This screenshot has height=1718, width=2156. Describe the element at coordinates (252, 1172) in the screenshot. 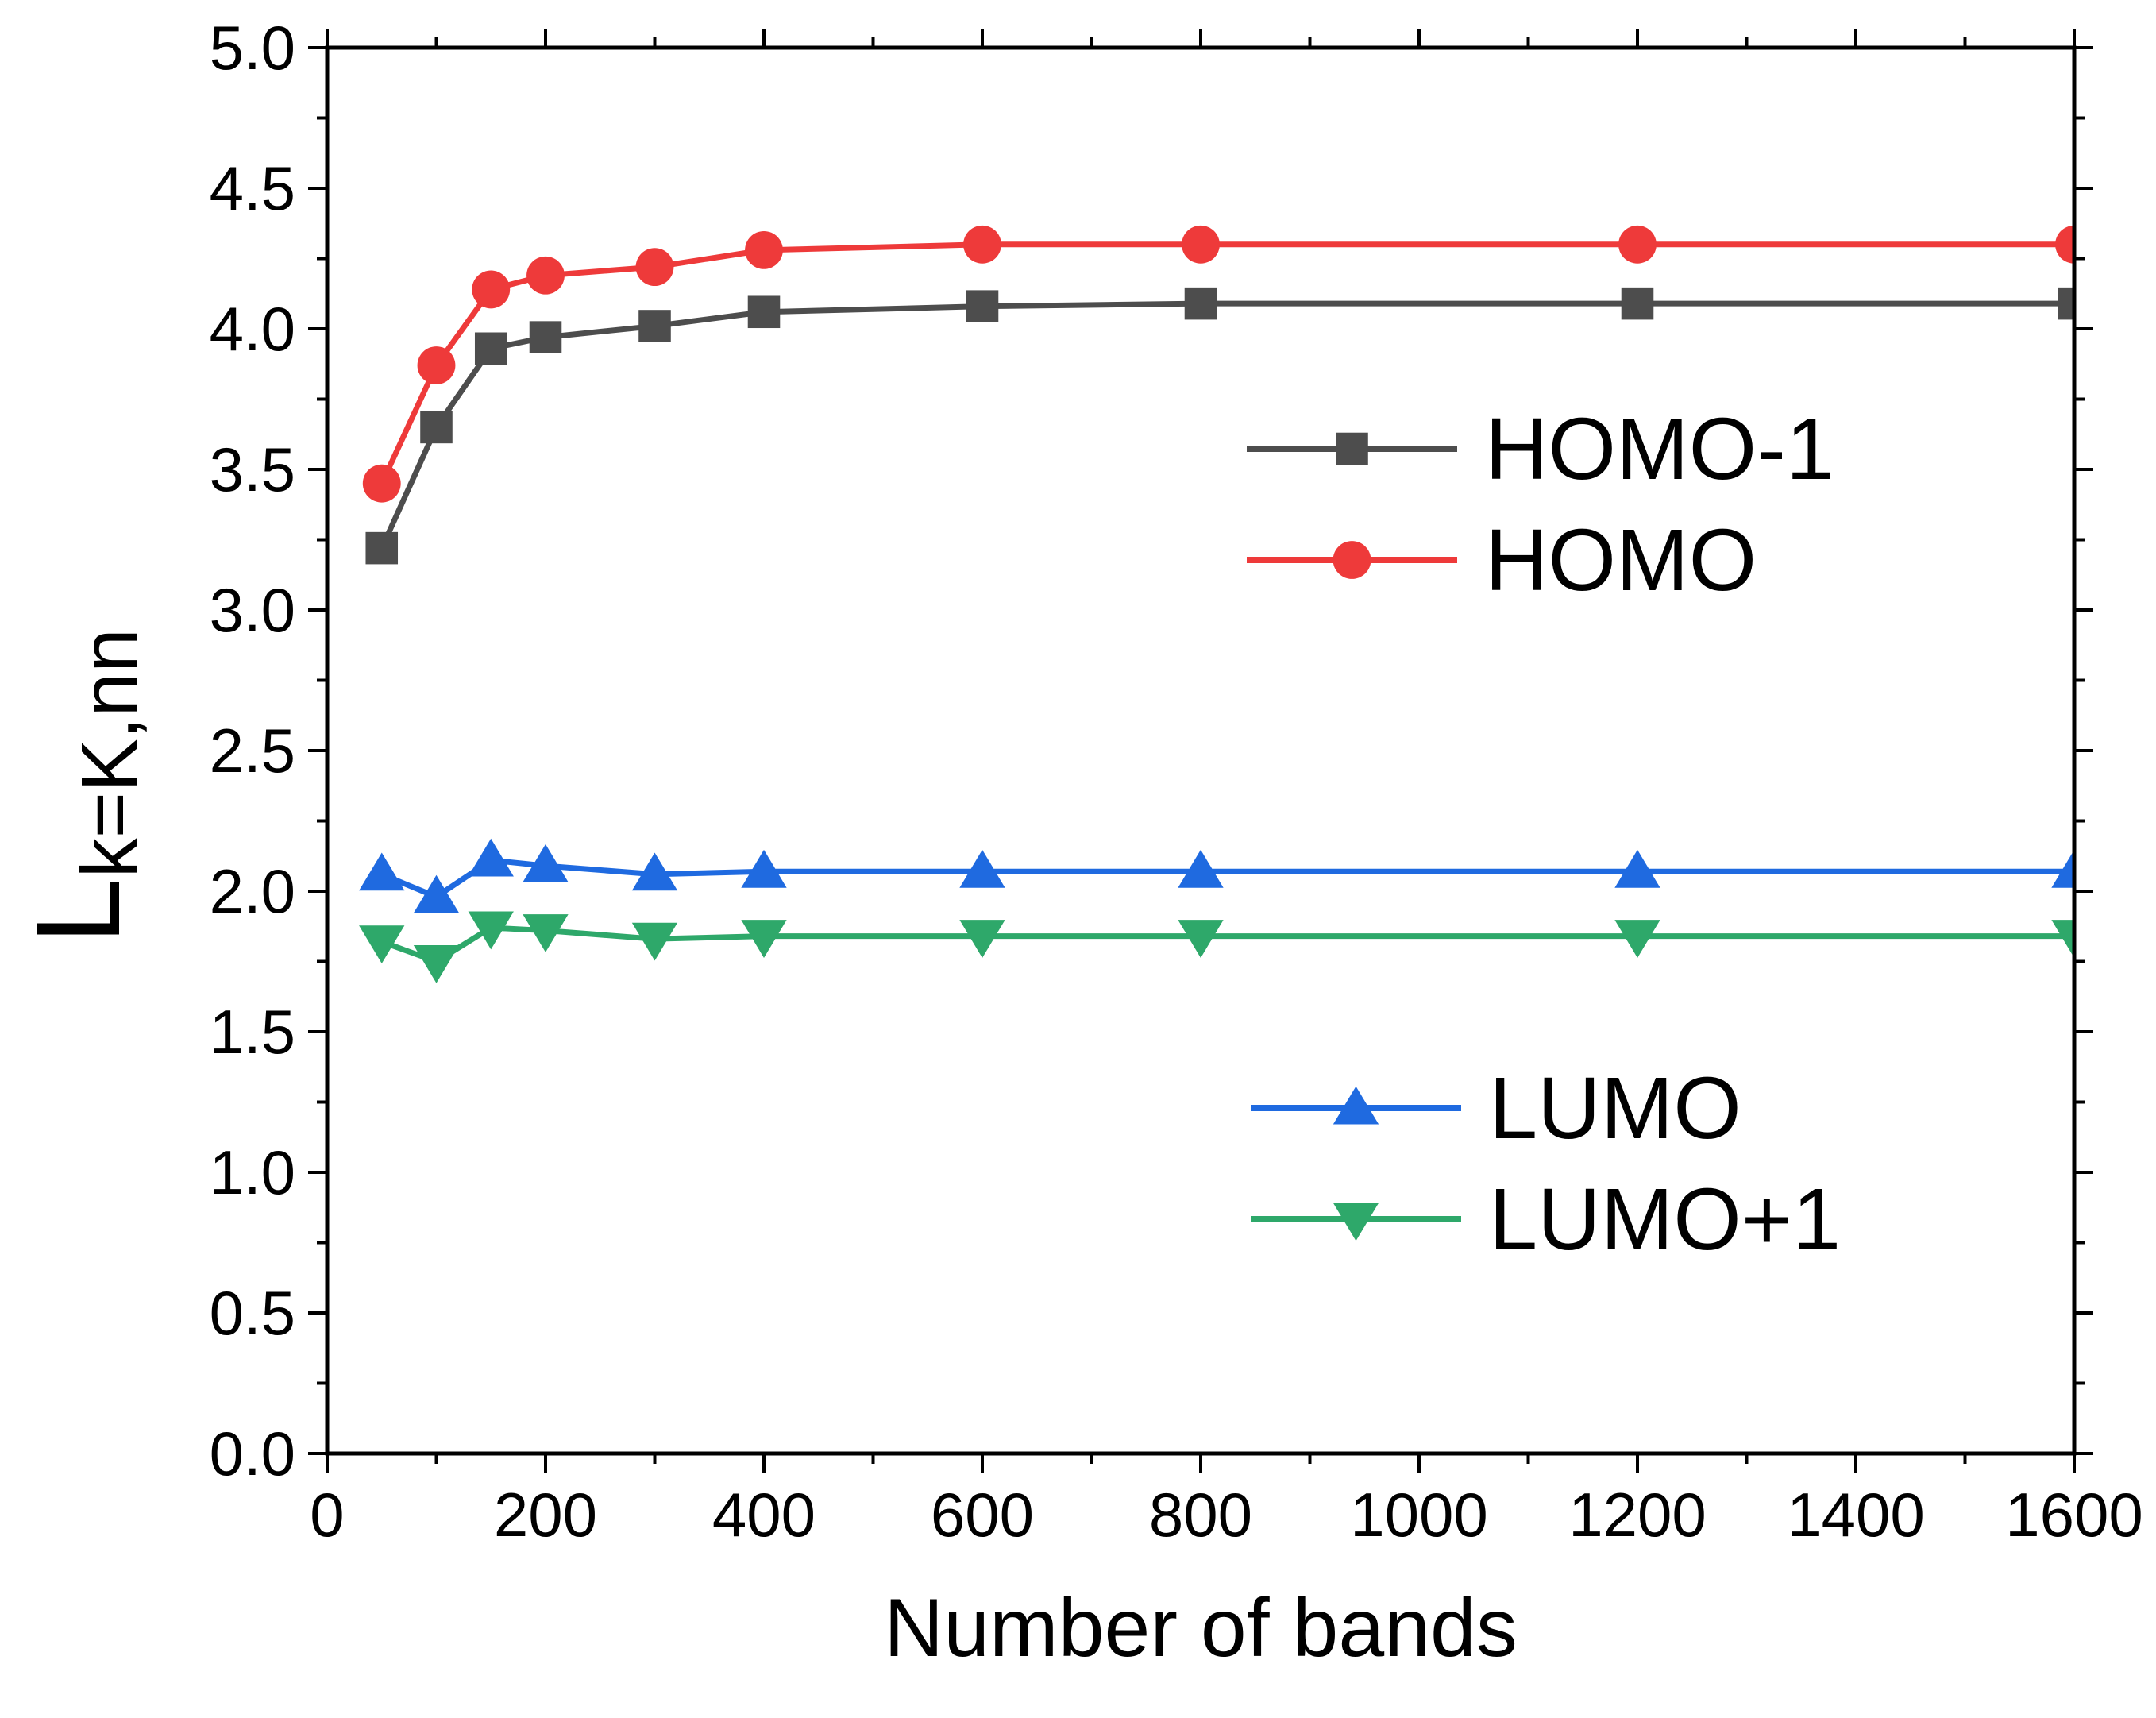

I see `y-tick-label: 1.0` at that location.